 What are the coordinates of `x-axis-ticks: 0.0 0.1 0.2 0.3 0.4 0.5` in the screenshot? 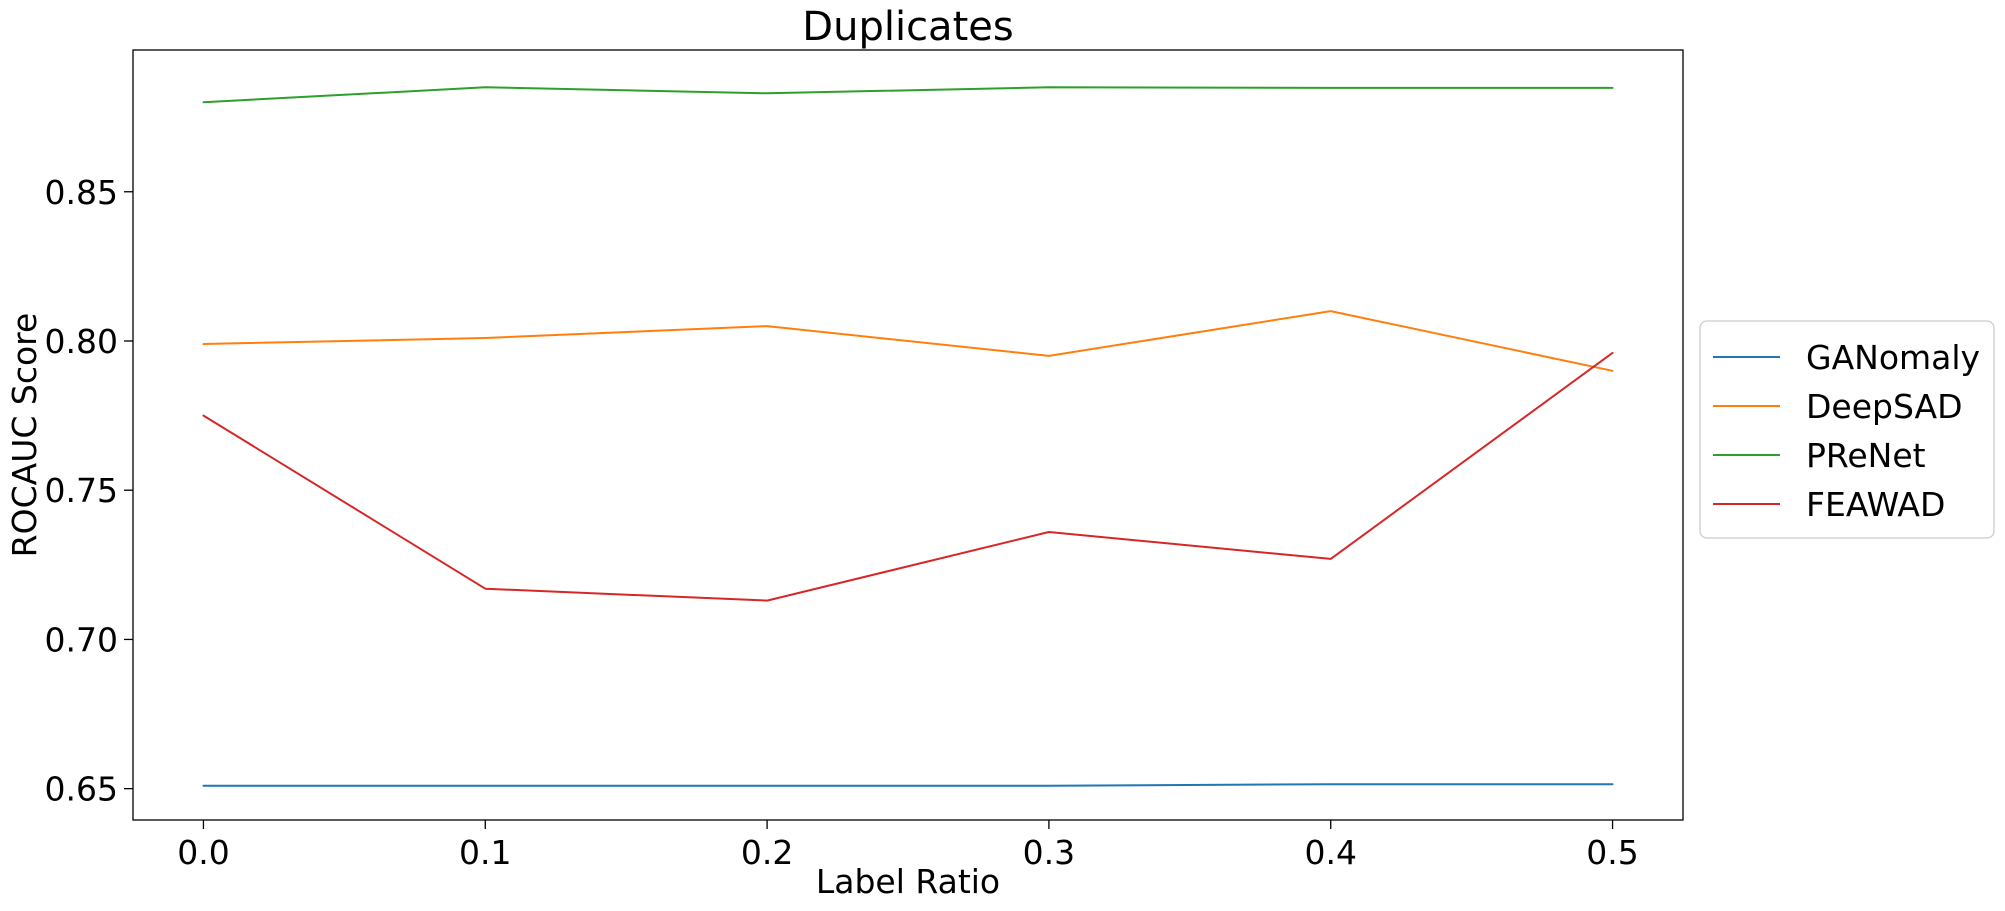 It's located at (908, 846).